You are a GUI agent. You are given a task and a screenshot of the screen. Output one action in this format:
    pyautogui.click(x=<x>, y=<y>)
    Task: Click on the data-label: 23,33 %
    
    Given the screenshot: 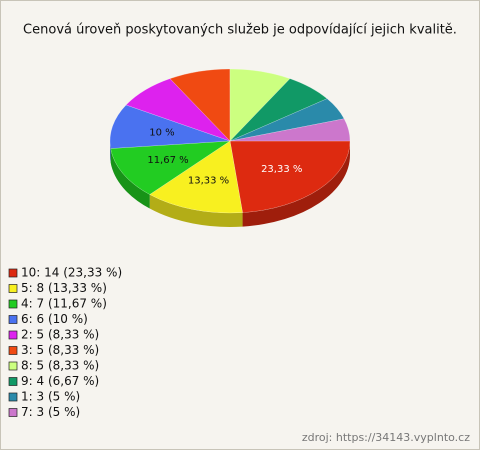 What is the action you would take?
    pyautogui.click(x=281, y=169)
    